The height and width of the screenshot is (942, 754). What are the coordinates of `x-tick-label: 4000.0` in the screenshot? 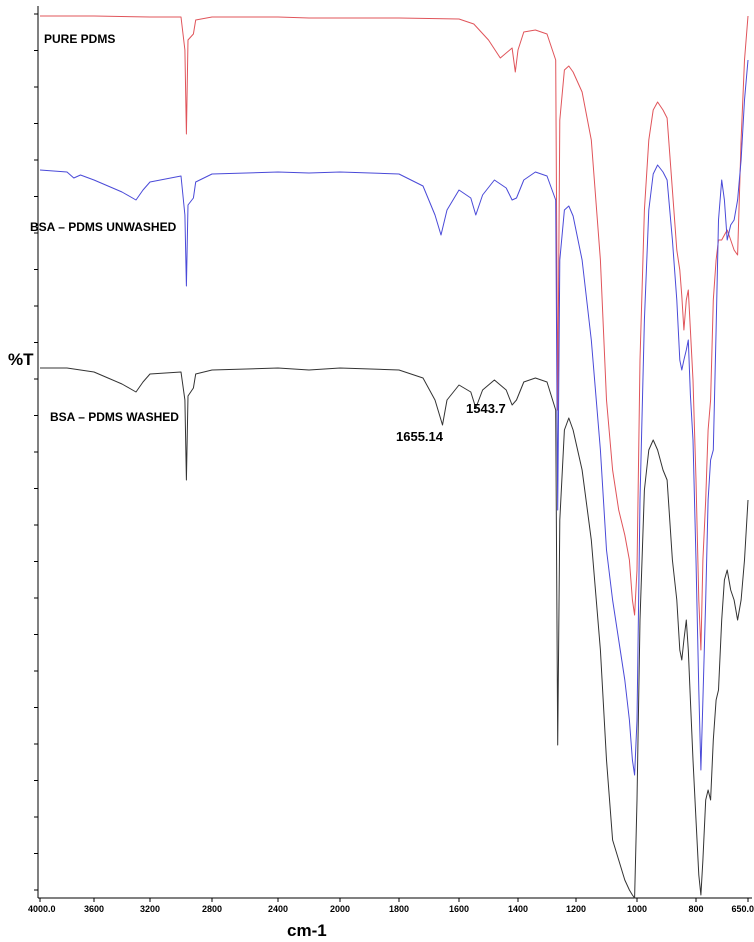 It's located at (42, 909).